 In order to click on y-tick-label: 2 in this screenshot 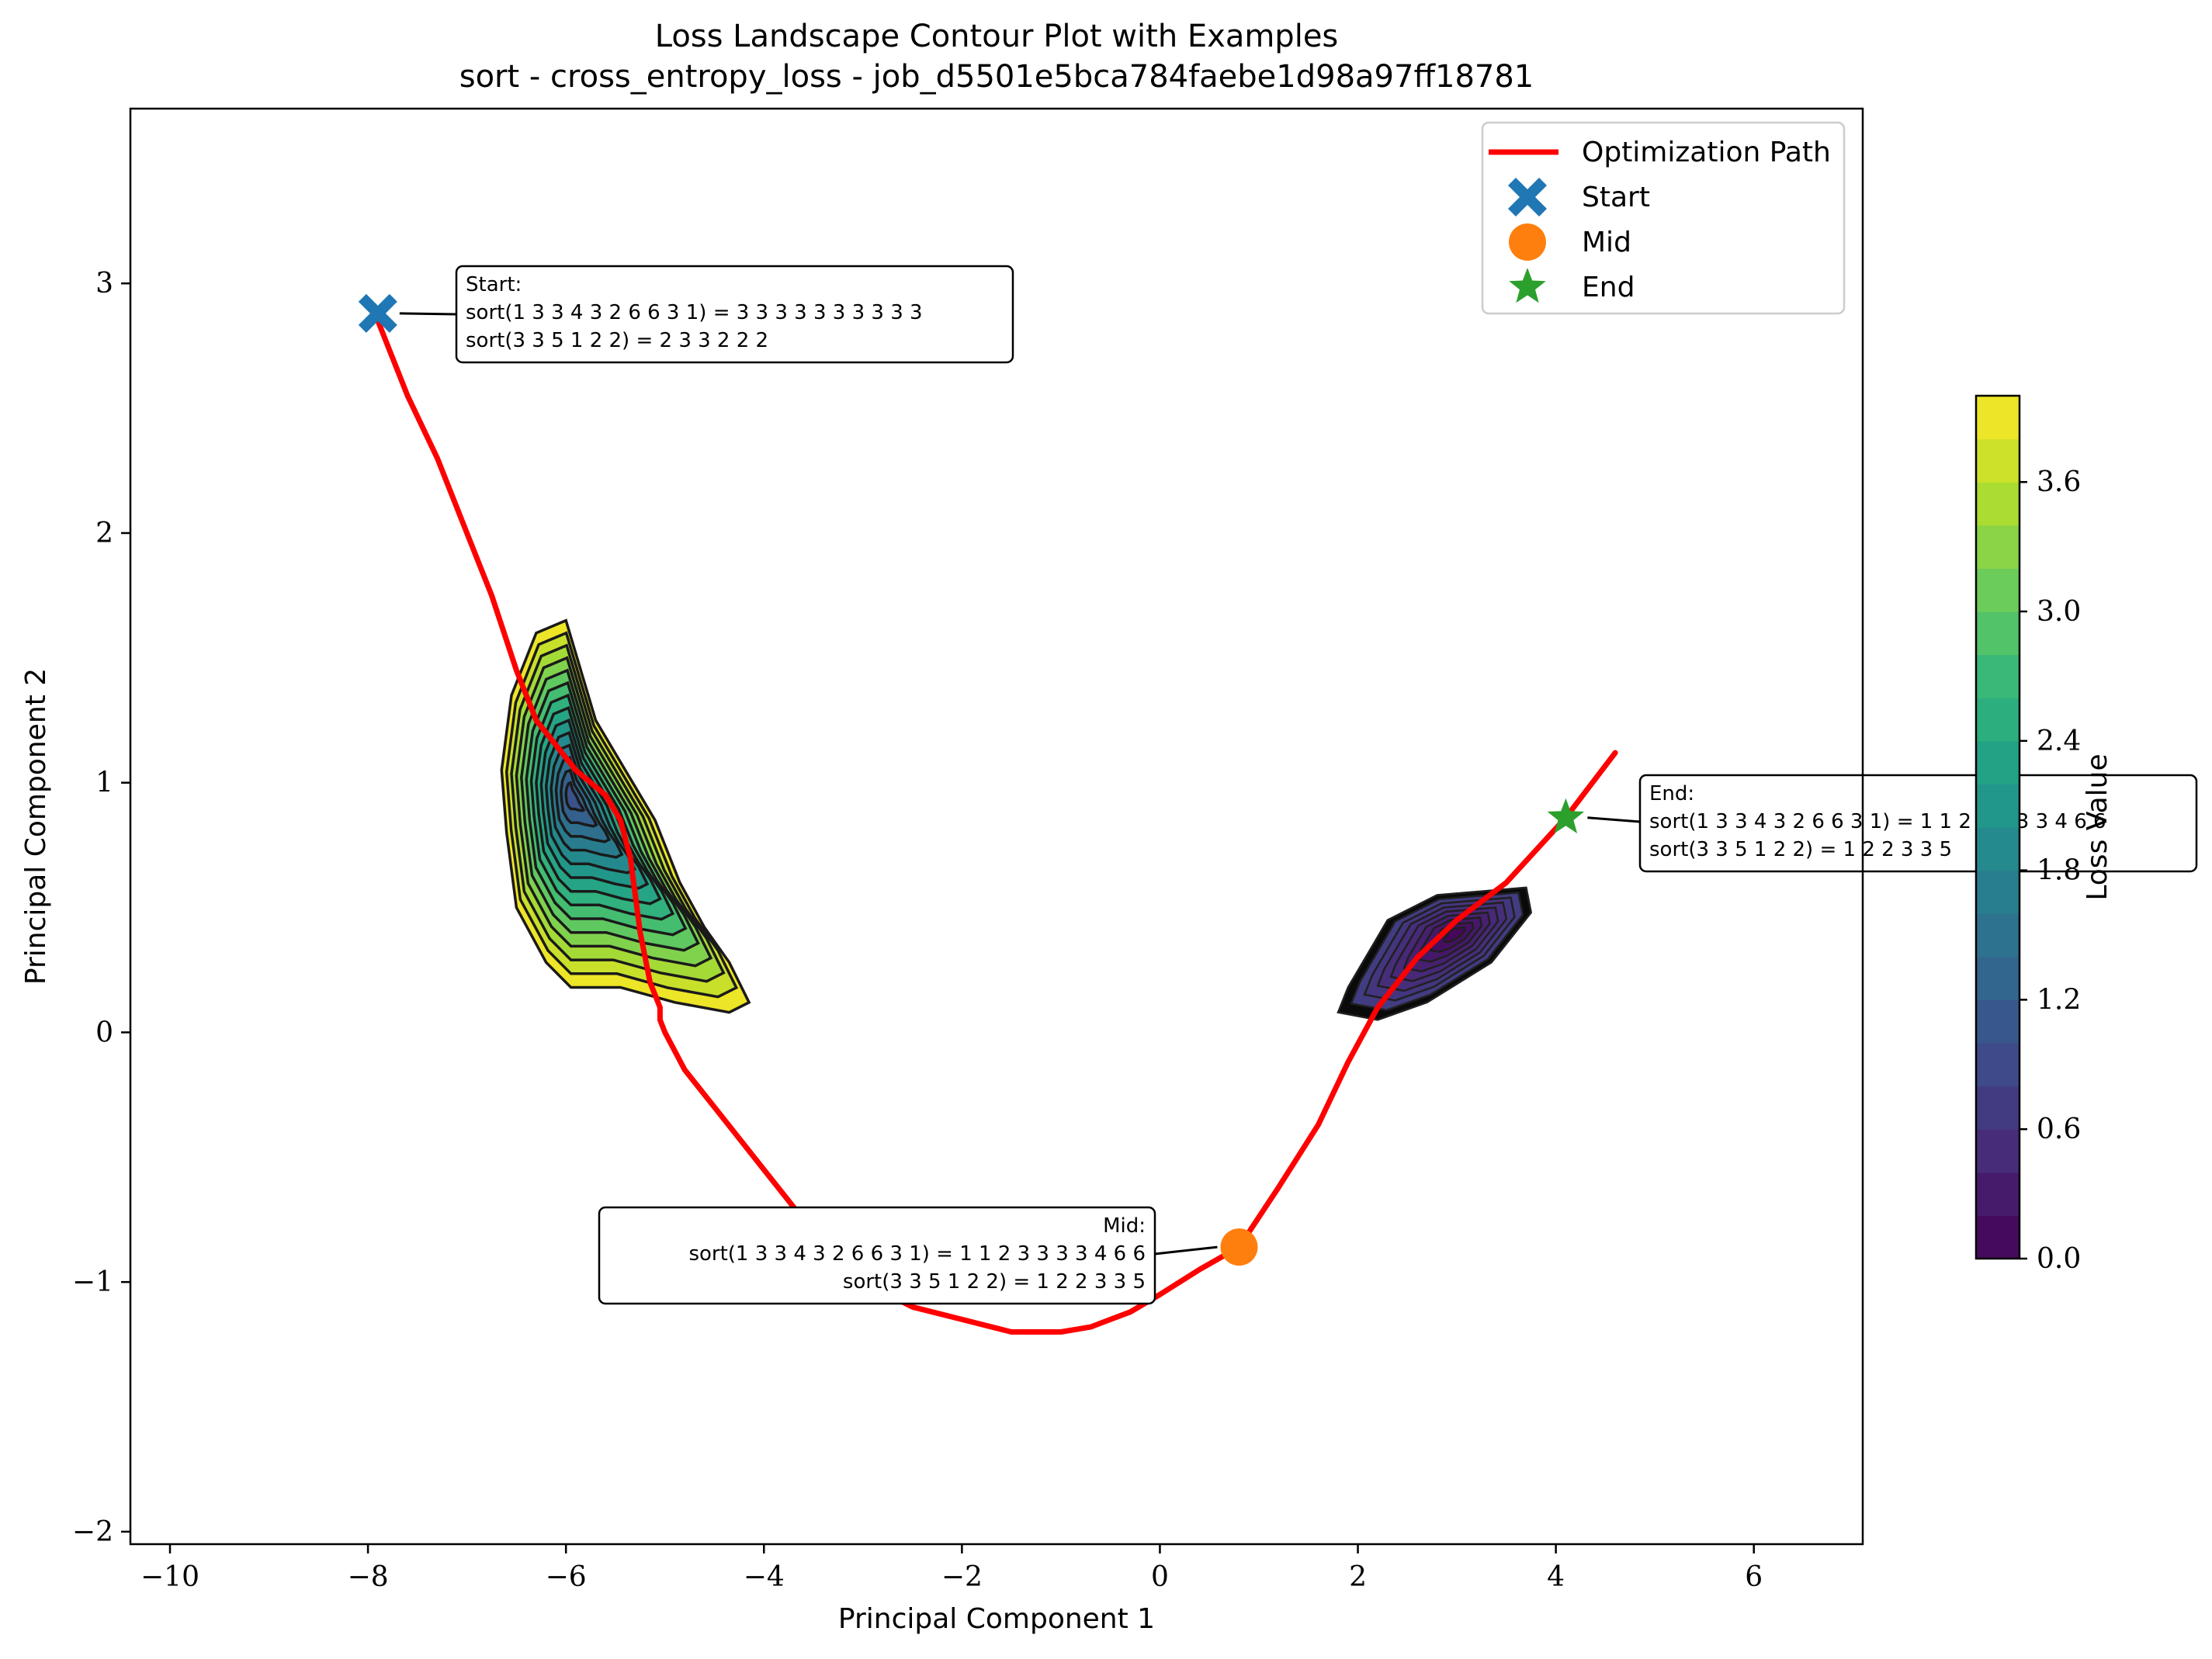, I will do `click(104, 533)`.